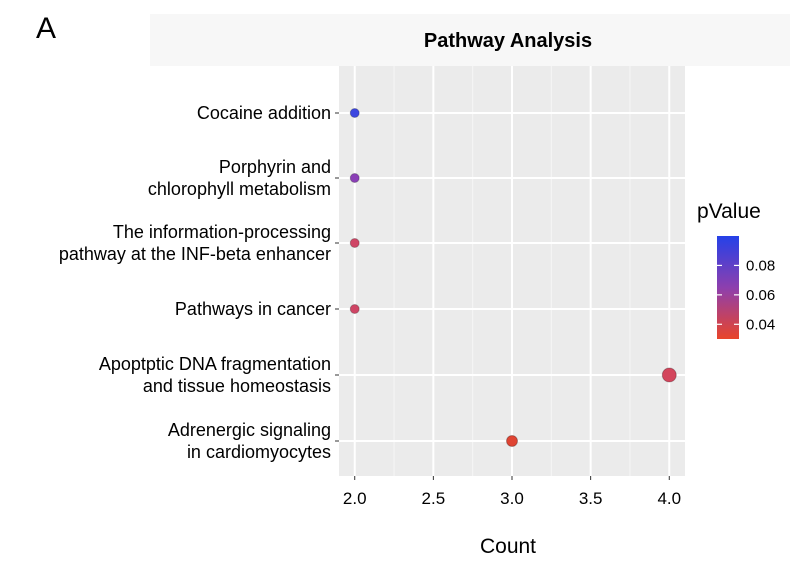 The image size is (796, 566). I want to click on chart-title: Pathway Analysis, so click(508, 41).